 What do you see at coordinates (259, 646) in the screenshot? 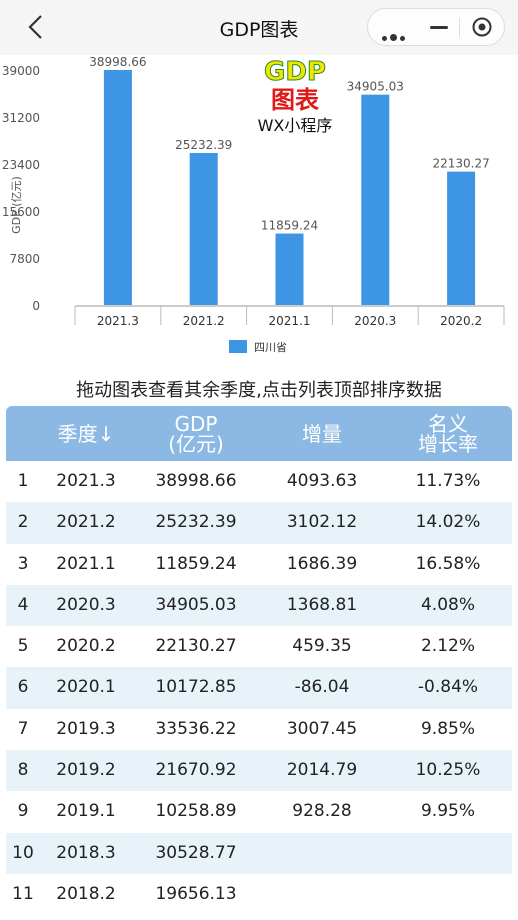
I see `table-row: 5 2020.2 22130.27 459.35 2.12%` at bounding box center [259, 646].